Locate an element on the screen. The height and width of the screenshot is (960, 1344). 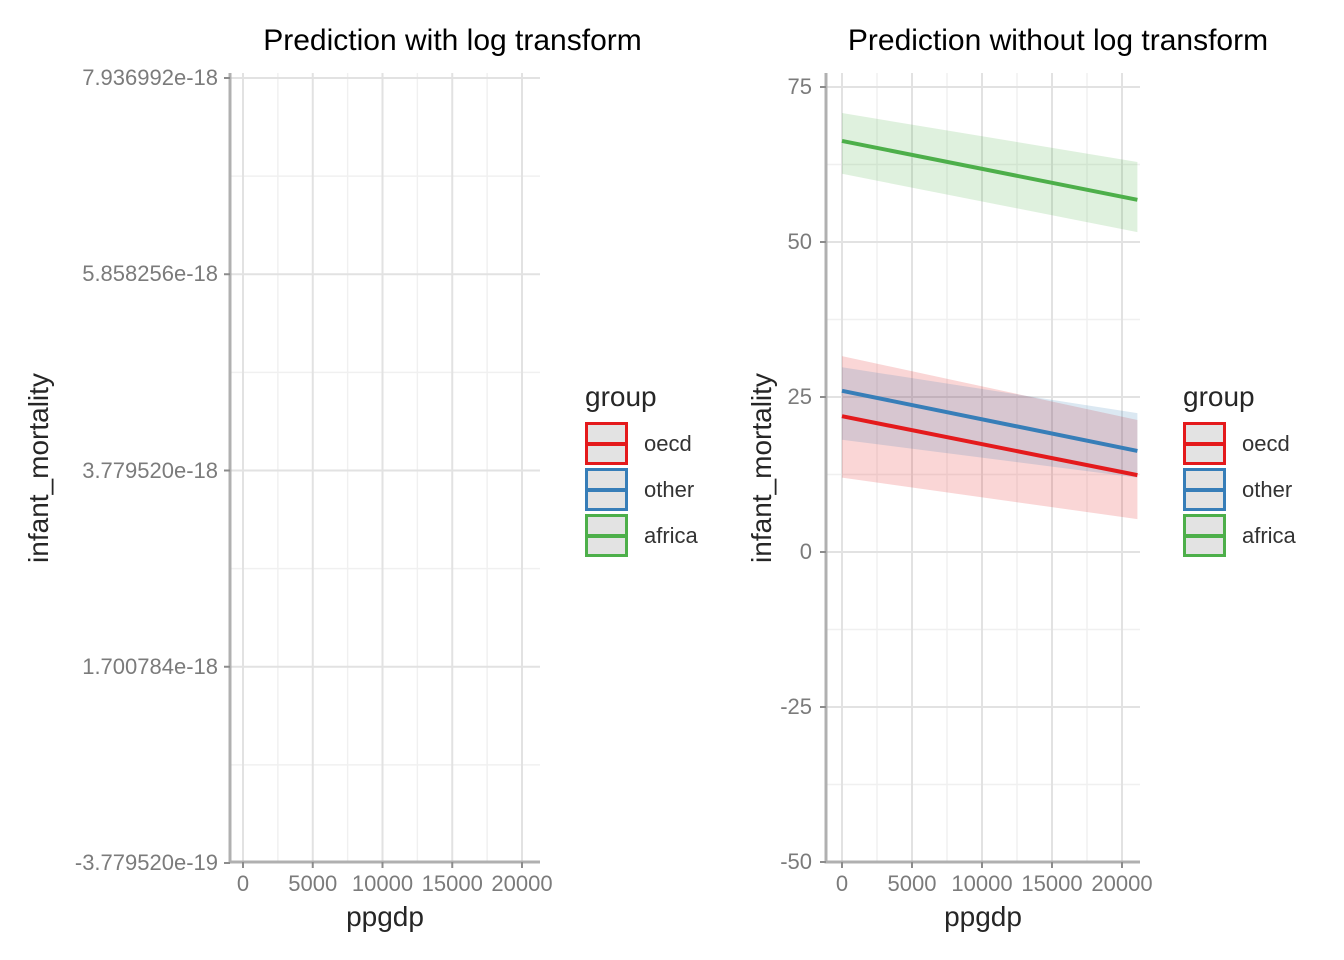
y-tick-label: 7.936992e-18 is located at coordinates (150, 77).